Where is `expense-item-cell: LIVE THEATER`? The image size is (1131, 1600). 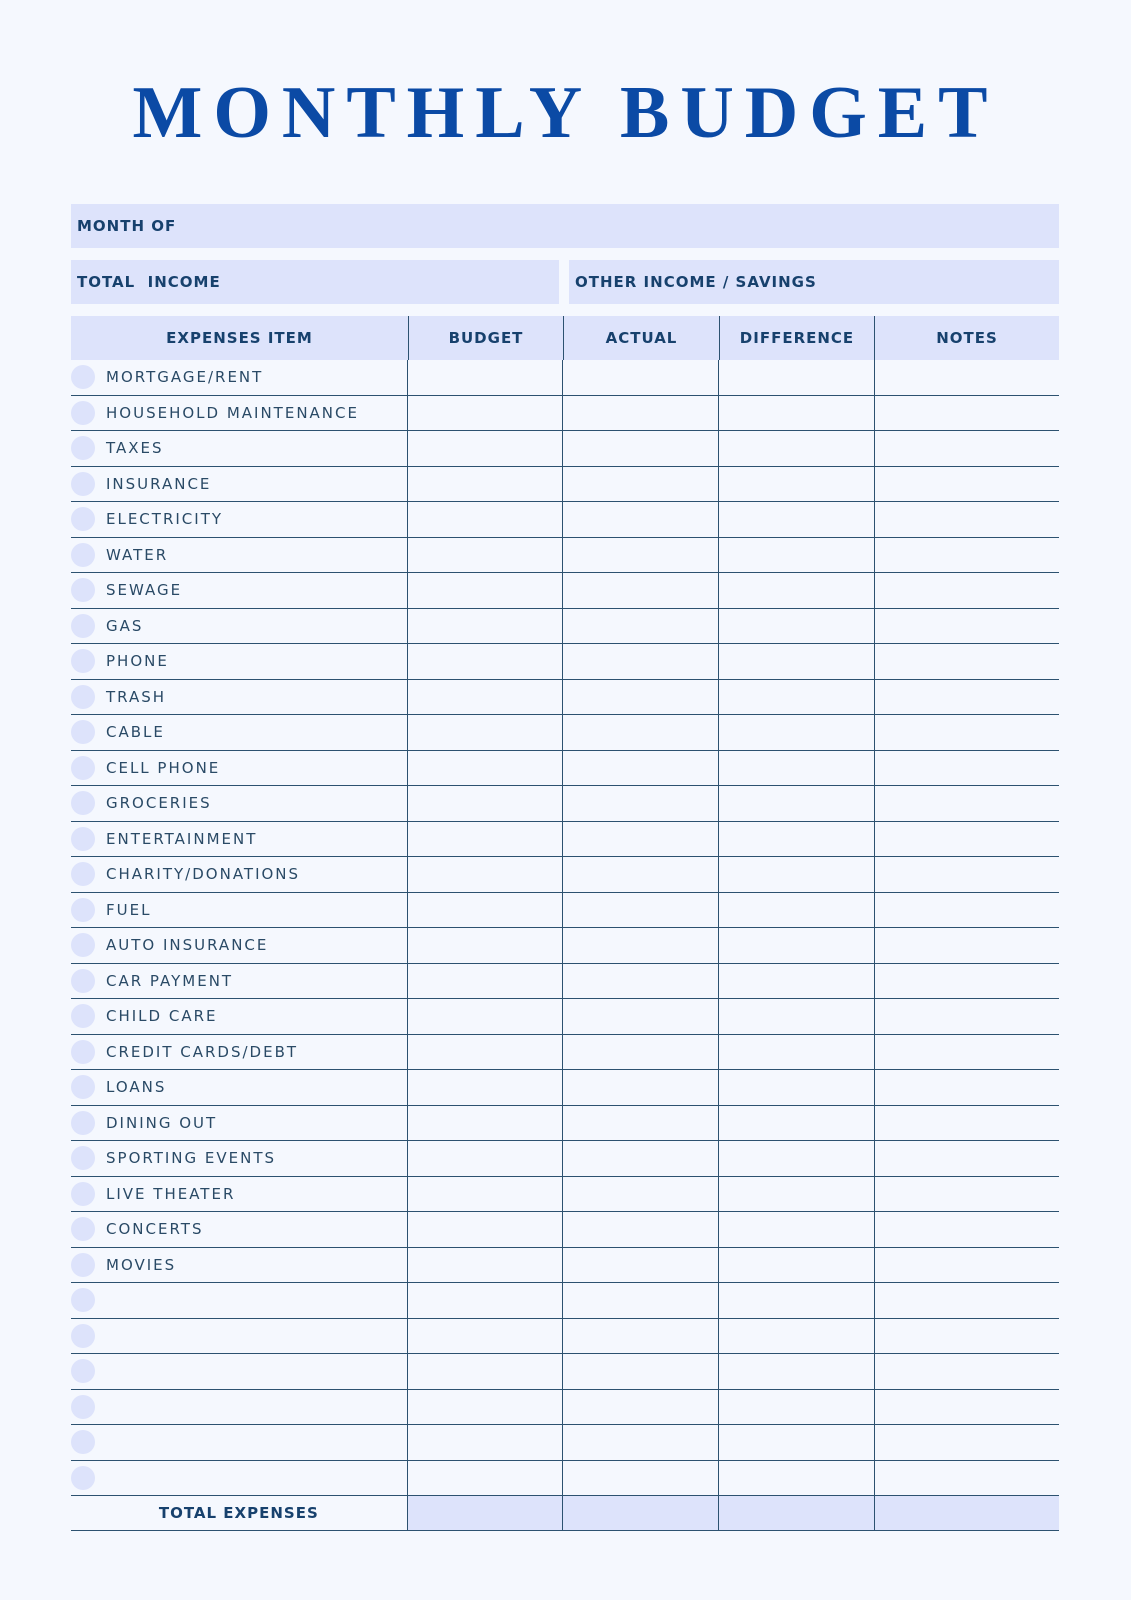
expense-item-cell: LIVE THEATER is located at coordinates (239, 1194).